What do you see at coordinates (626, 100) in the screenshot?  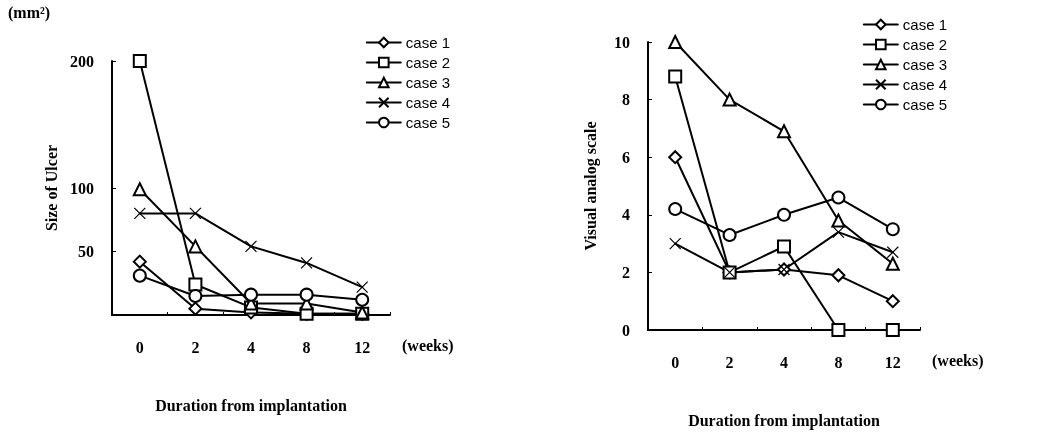 I see `y-tick-label: 8` at bounding box center [626, 100].